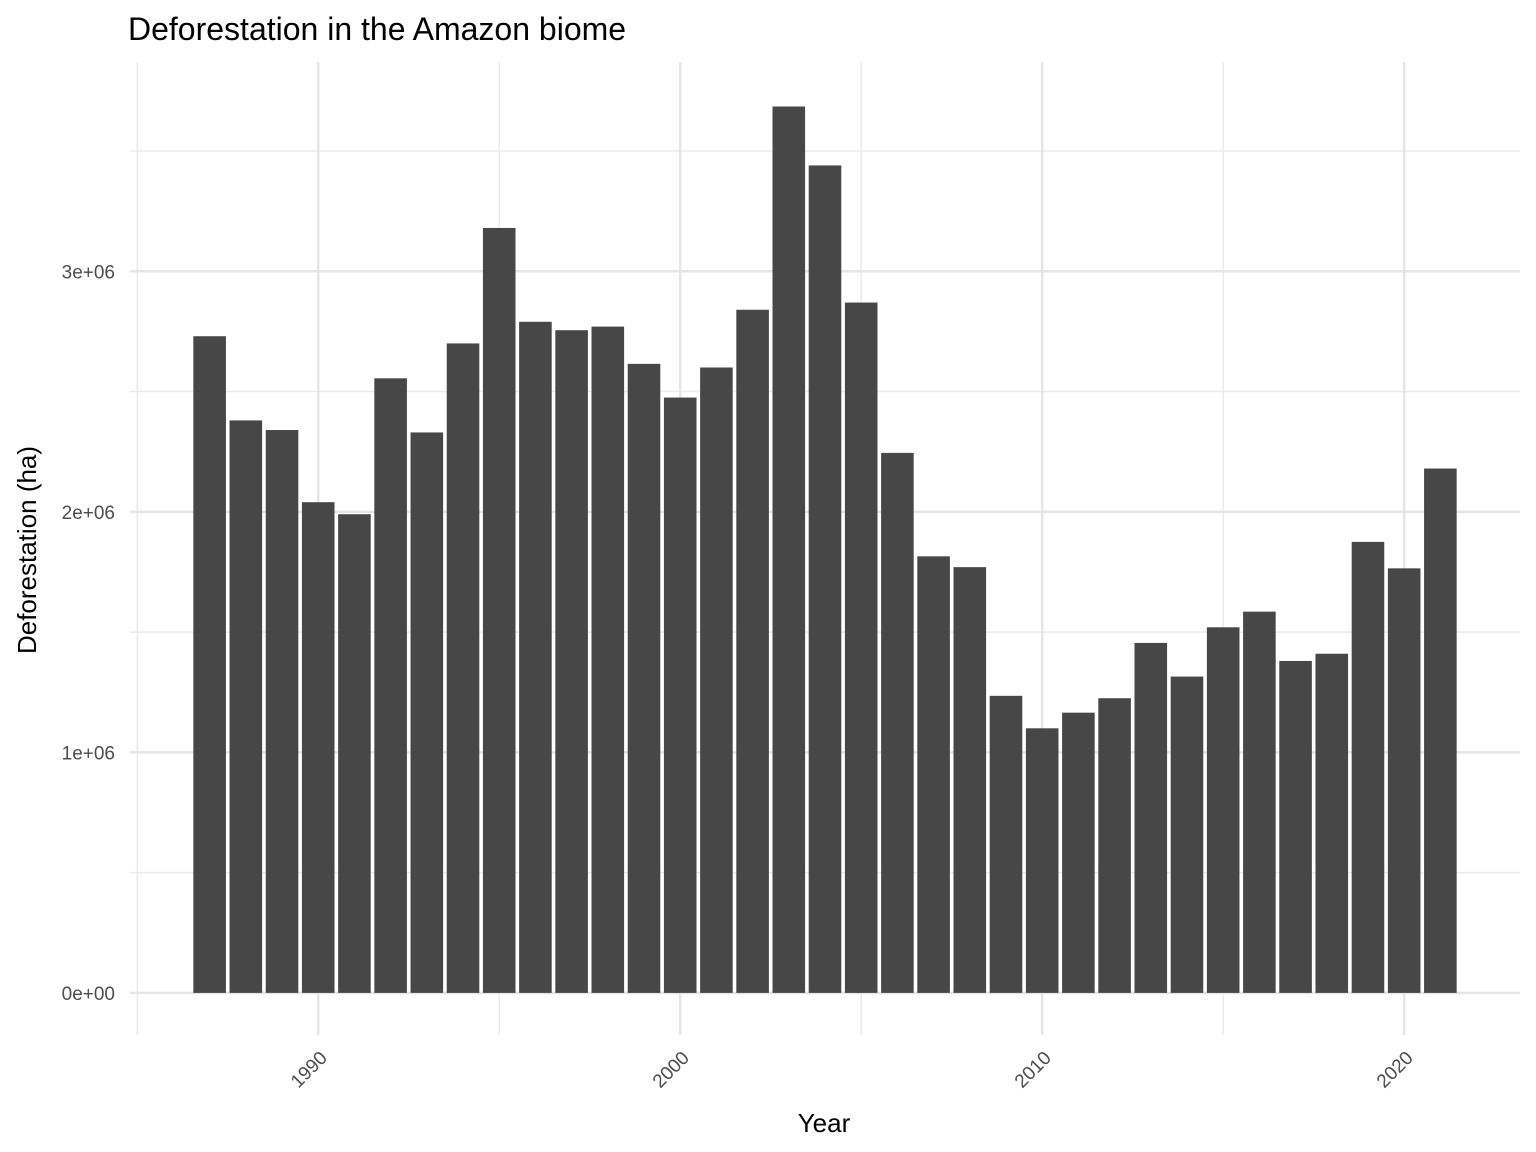 This screenshot has width=1536, height=1152. I want to click on y-tick-label: 3e+06, so click(88, 272).